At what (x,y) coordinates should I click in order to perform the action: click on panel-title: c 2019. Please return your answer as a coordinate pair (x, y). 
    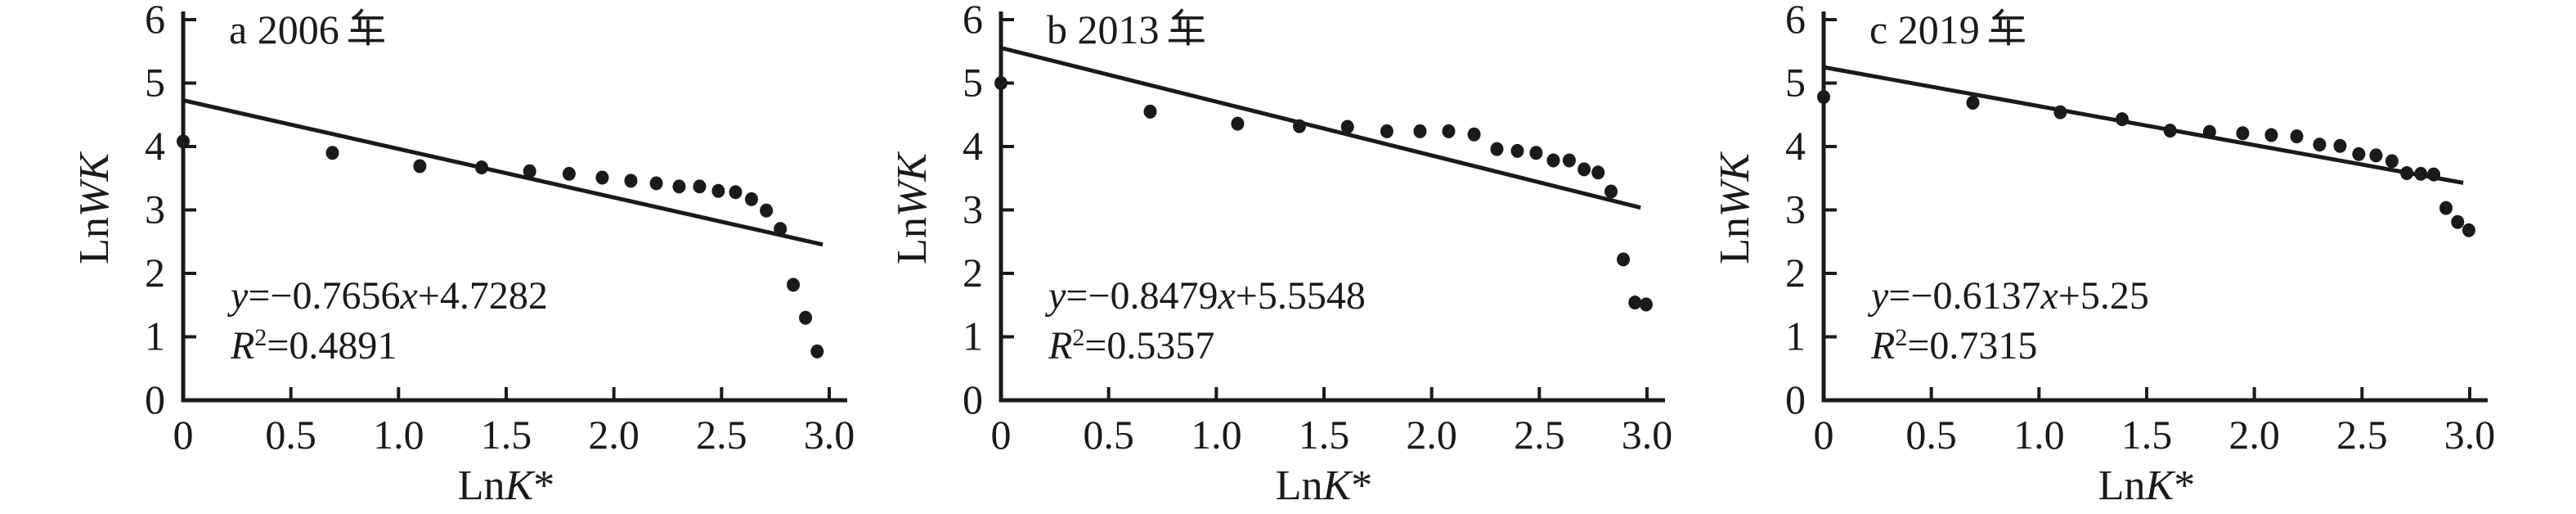
    Looking at the image, I should click on (1924, 30).